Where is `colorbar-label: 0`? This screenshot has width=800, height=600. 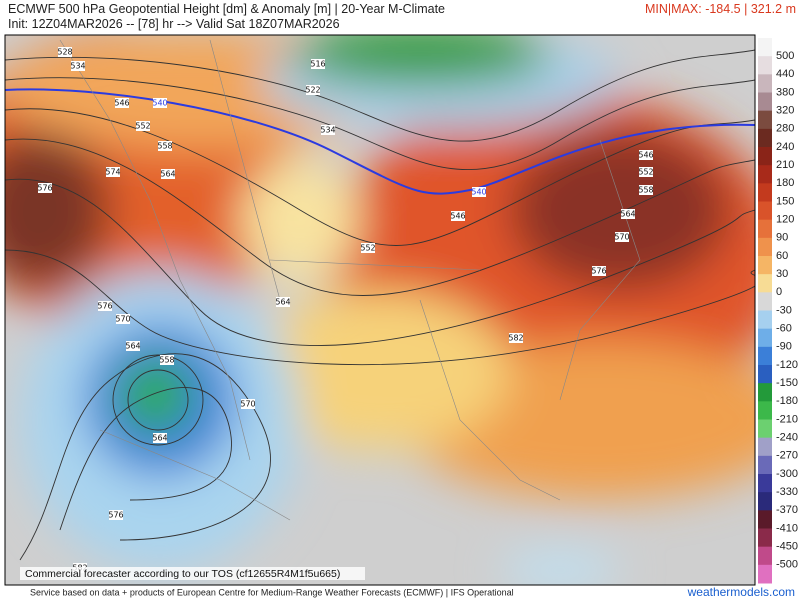
colorbar-label: 0 is located at coordinates (779, 292).